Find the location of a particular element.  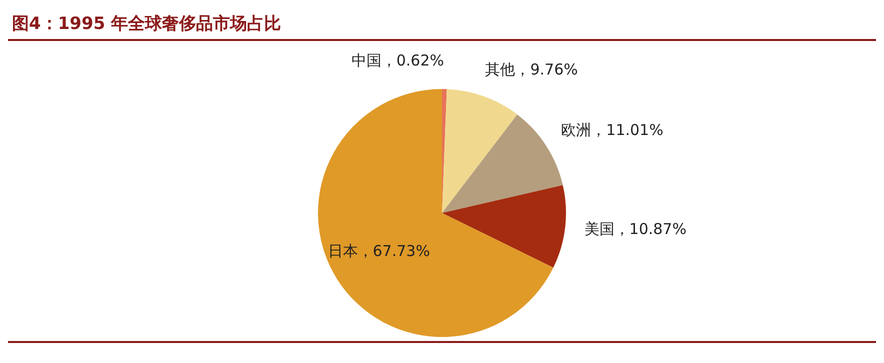

slice-label: 中国，0.62% is located at coordinates (397, 61).